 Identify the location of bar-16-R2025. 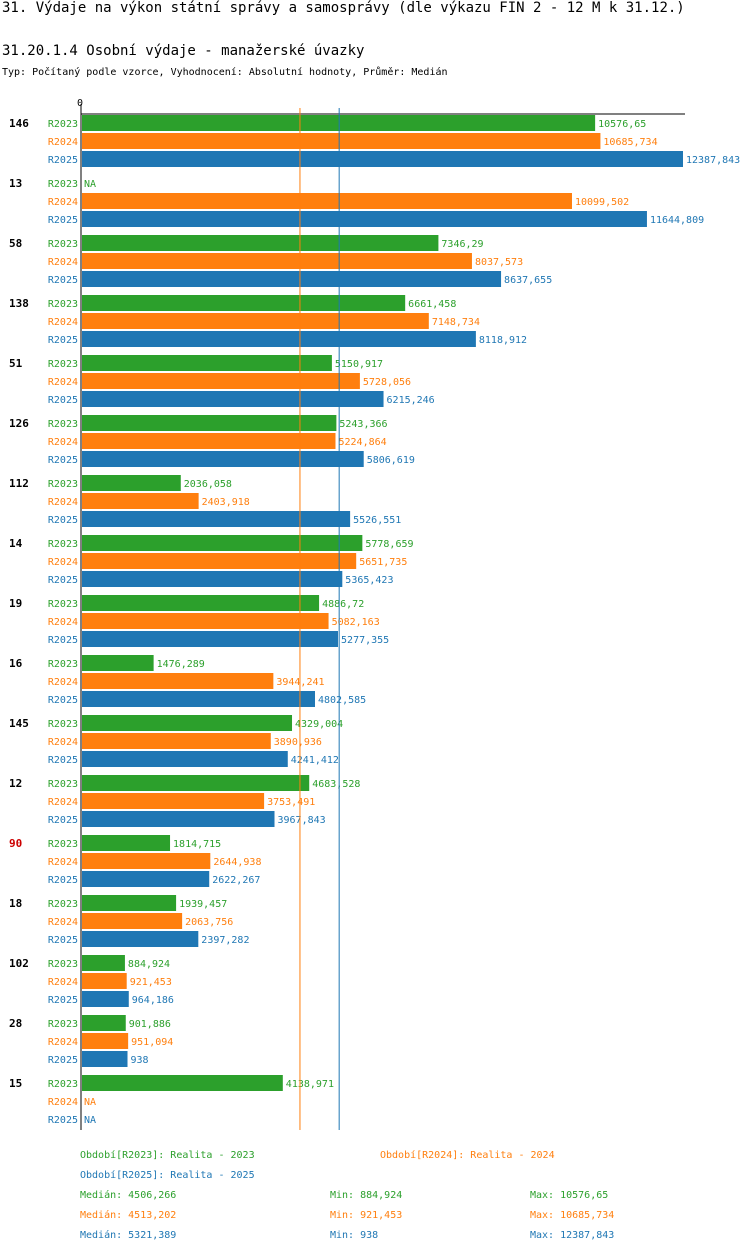
(198, 699).